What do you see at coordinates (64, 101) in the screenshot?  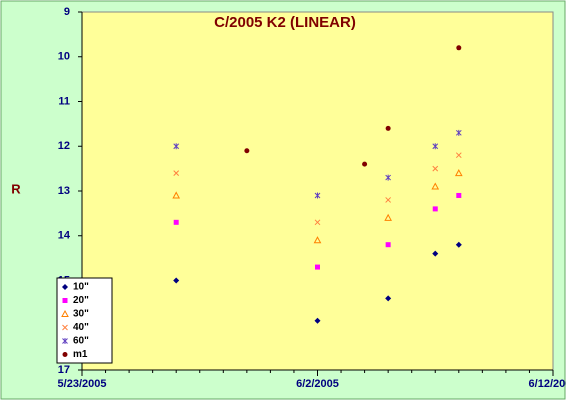 I see `y-tick-label: 11` at bounding box center [64, 101].